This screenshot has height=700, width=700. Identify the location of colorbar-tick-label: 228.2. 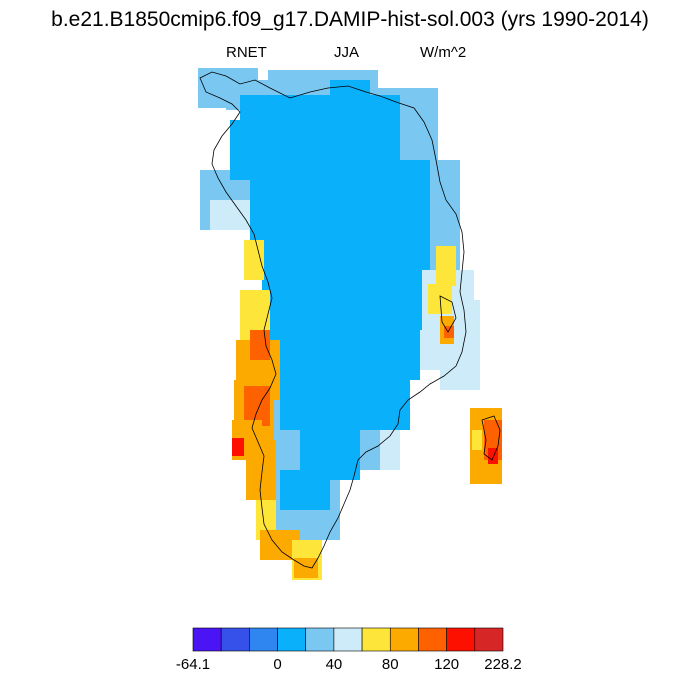
(503, 664).